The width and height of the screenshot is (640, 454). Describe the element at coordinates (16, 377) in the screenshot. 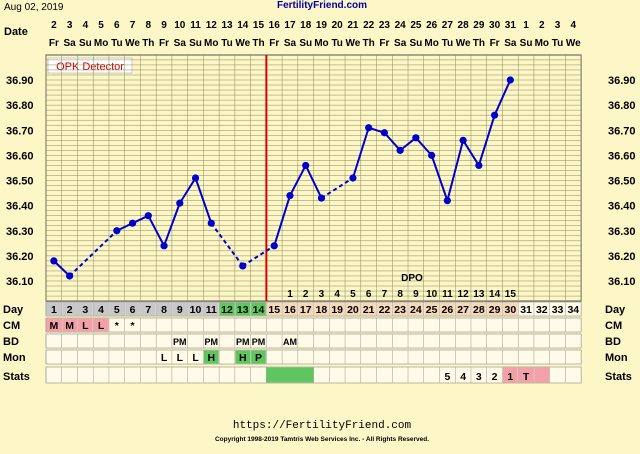

I see `row-label-left-stats: Stats` at that location.